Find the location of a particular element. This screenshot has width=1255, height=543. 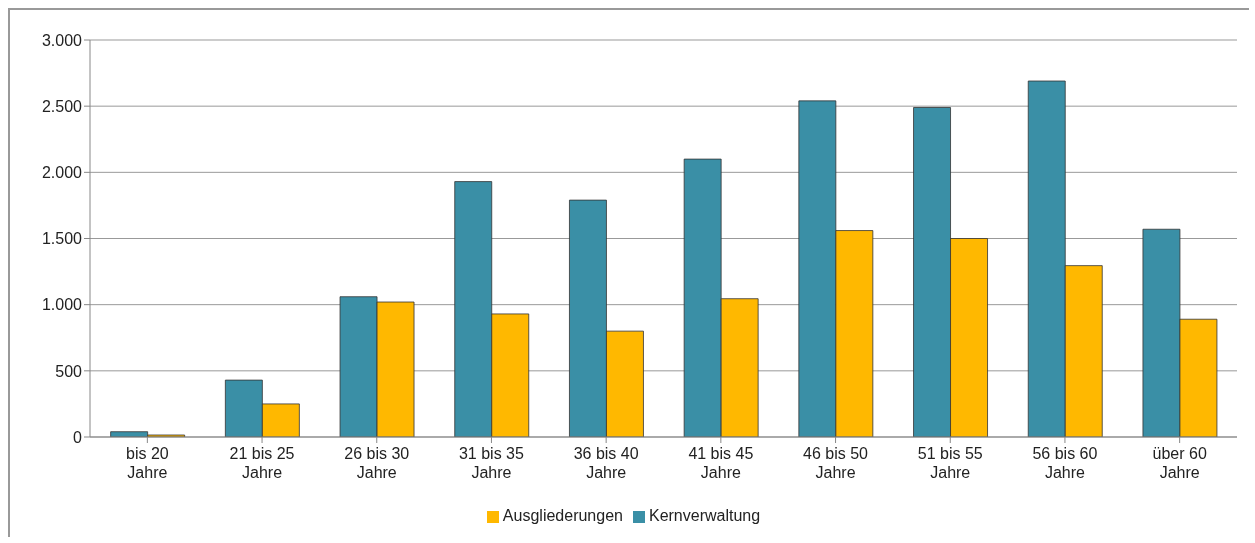

y-tick-label: 0 is located at coordinates (78, 437).